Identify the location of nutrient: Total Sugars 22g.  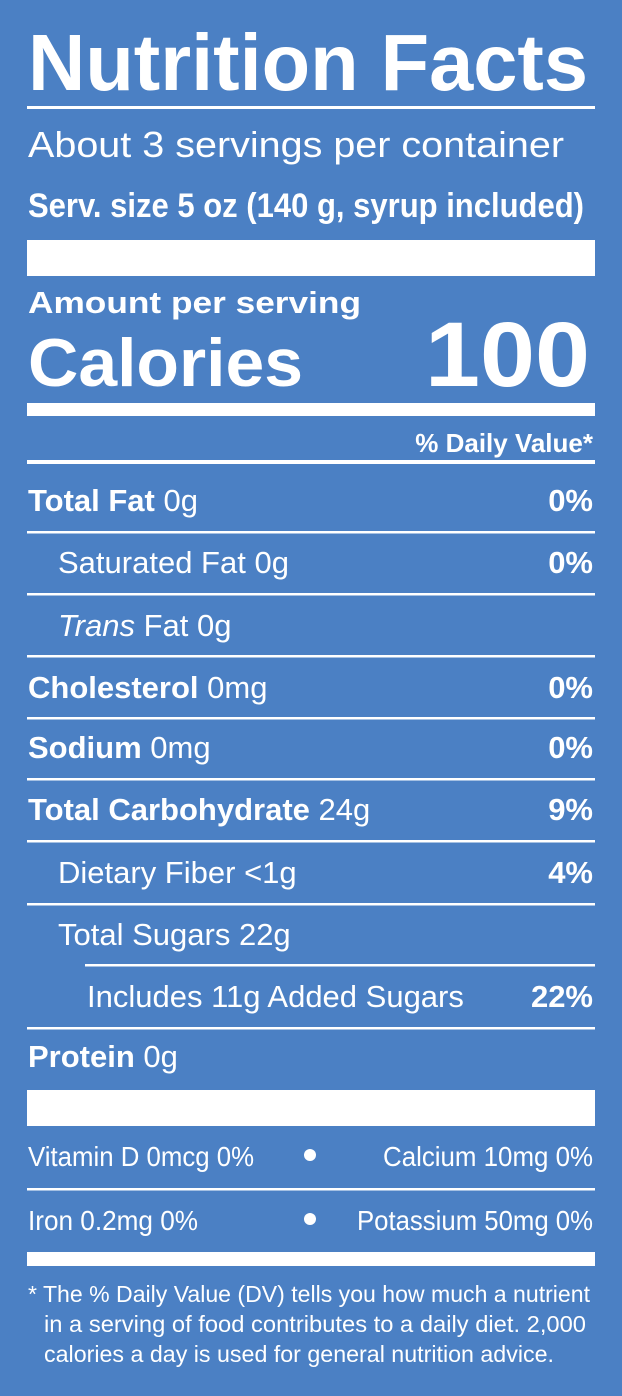
(174, 934).